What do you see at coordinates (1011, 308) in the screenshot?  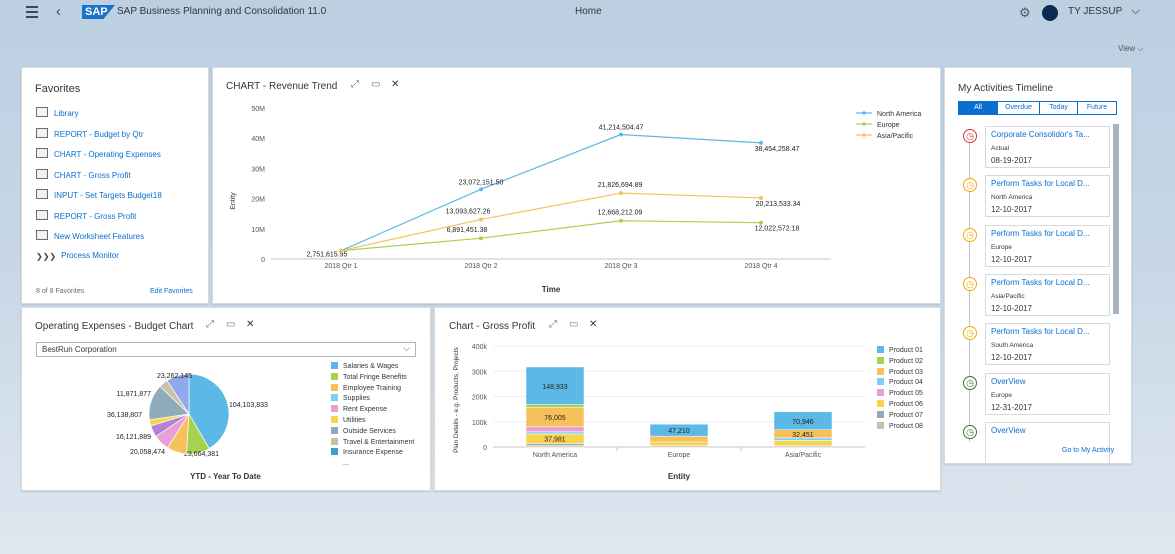 I see `activity-date: 12-10-2017` at bounding box center [1011, 308].